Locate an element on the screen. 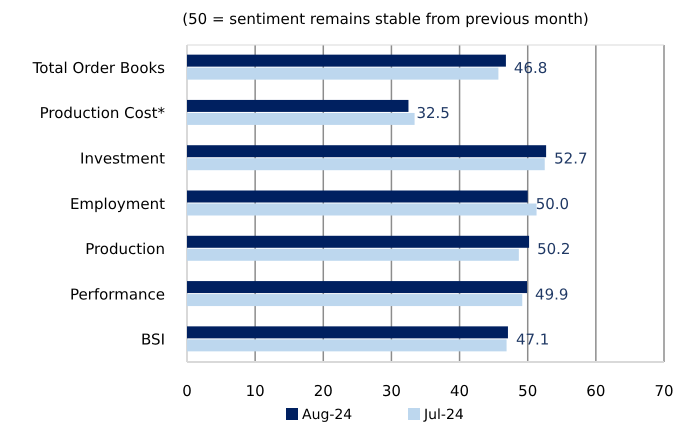  x-tick-label: 70 is located at coordinates (664, 391).